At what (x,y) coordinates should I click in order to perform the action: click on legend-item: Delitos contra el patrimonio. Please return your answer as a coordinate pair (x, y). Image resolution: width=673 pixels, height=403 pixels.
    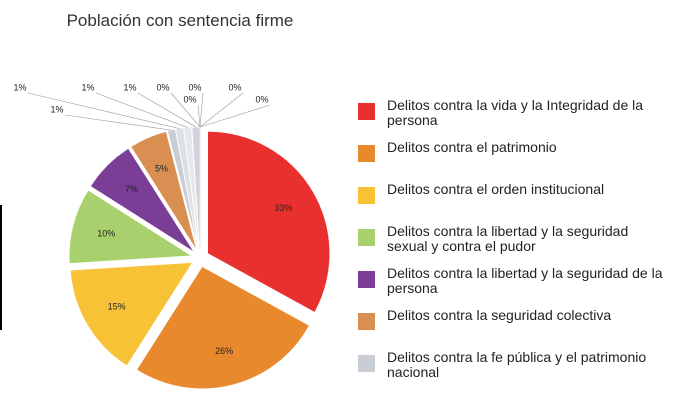
    Looking at the image, I should click on (515, 161).